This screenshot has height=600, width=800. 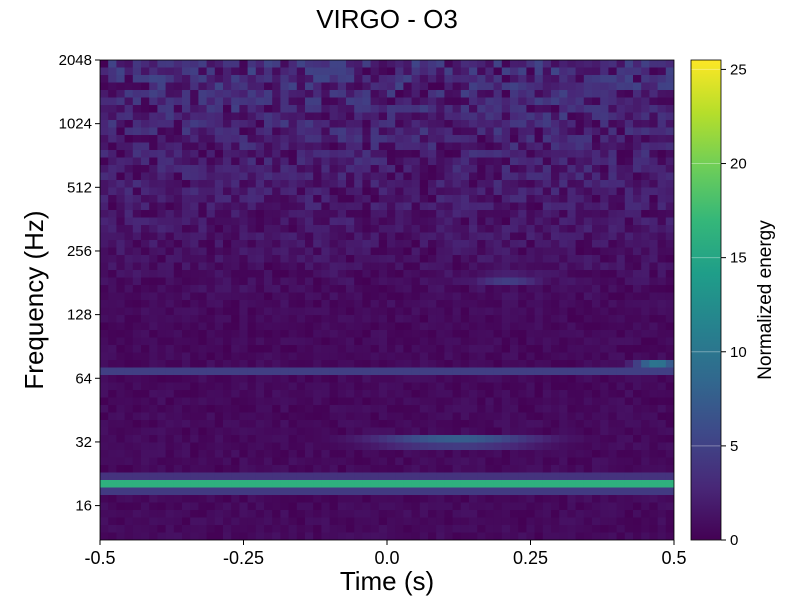 I want to click on colorbar-frame, so click(x=706, y=300).